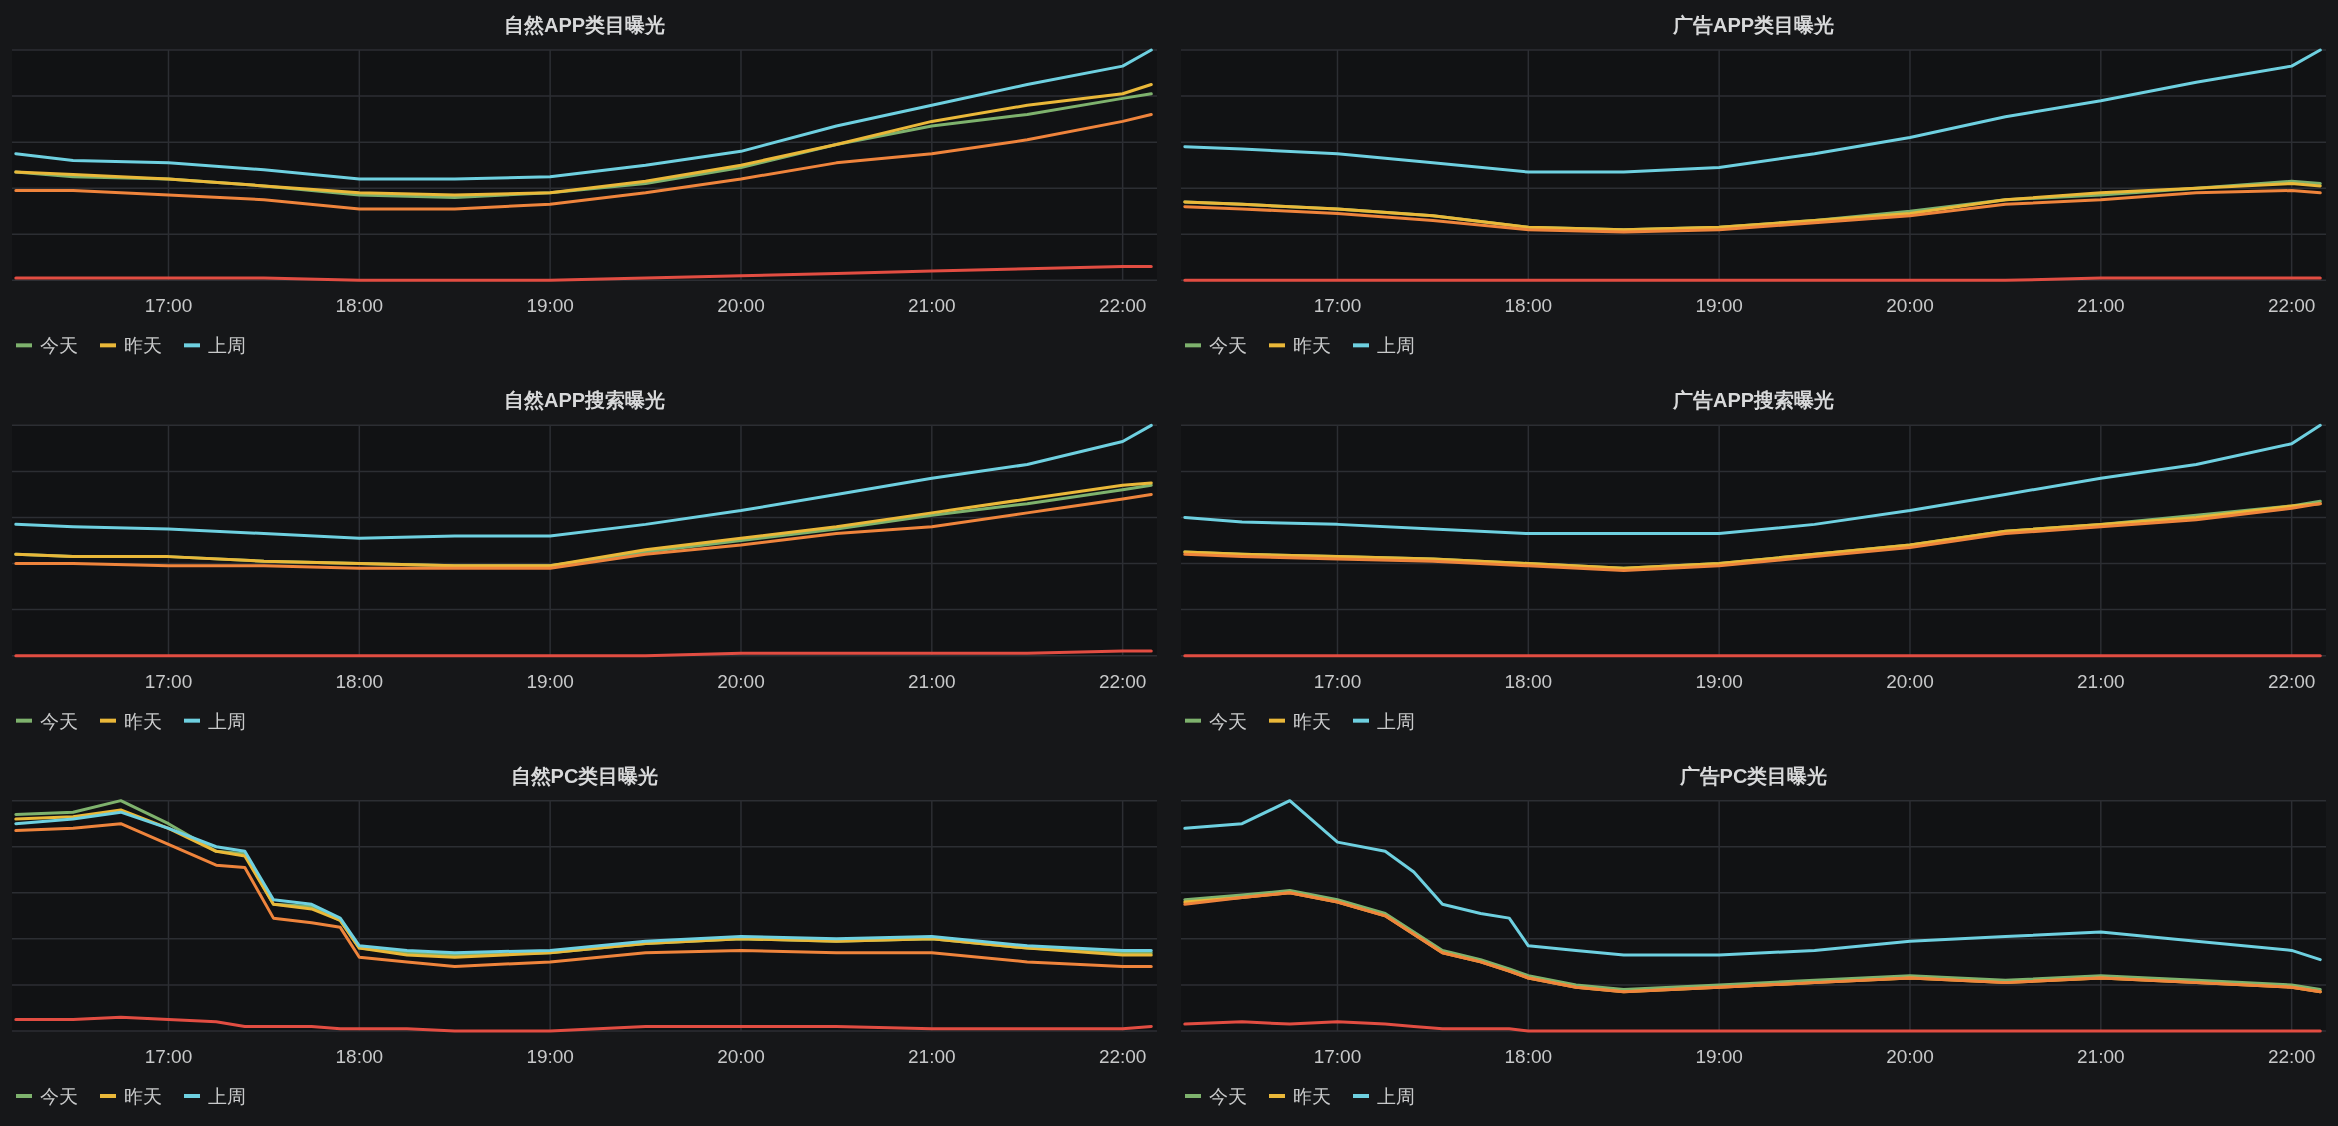 This screenshot has width=2338, height=1126. I want to click on chart-title: 自然APP类目曝光, so click(584, 25).